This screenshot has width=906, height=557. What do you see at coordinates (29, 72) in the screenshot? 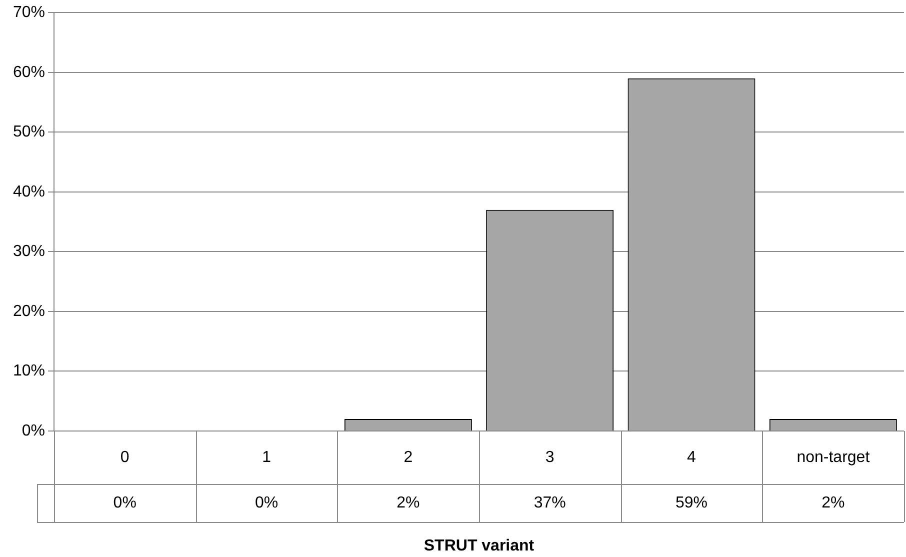
I see `y-tick-label: 60%` at bounding box center [29, 72].